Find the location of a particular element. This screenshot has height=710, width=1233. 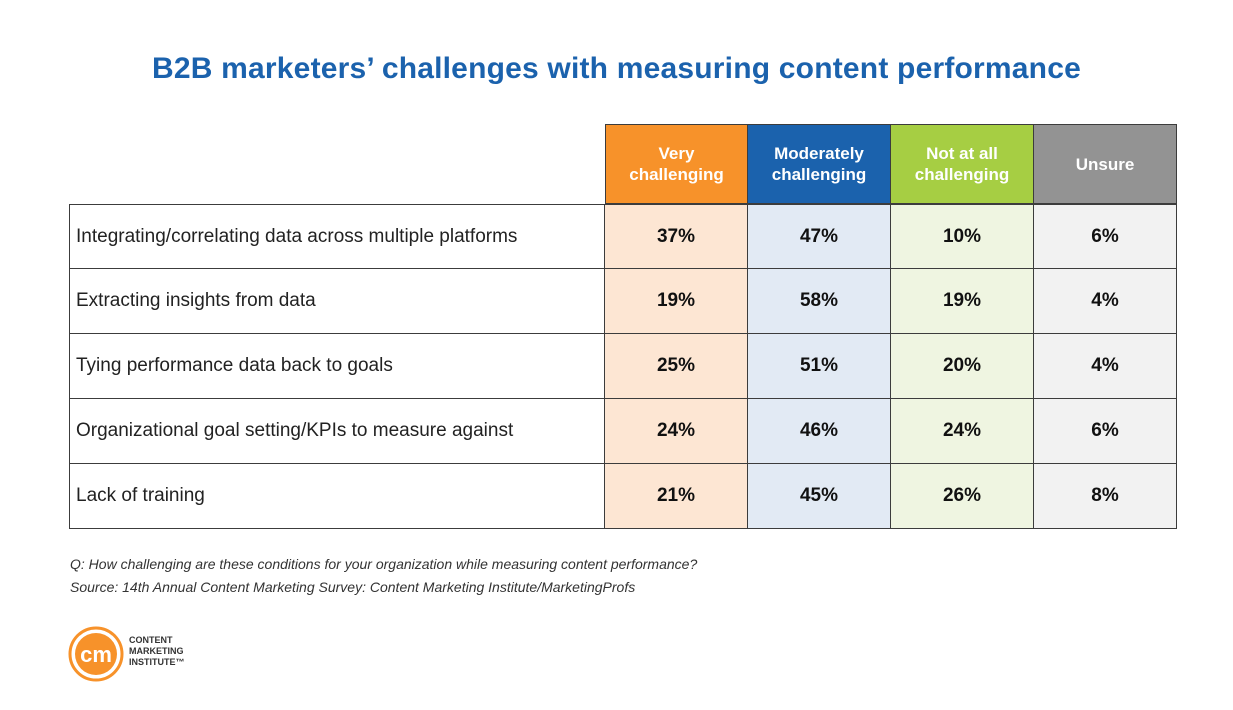

column-header: Very challenging is located at coordinates (676, 164).